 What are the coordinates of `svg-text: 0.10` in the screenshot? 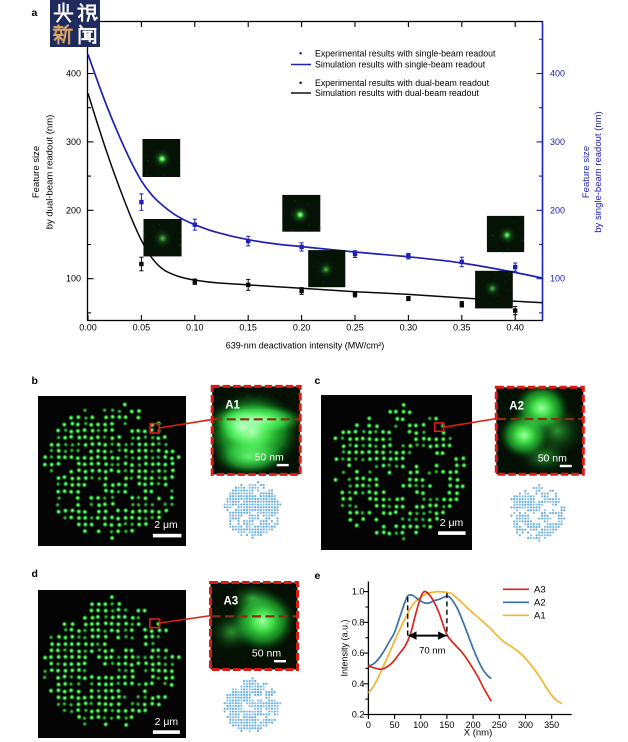 It's located at (195, 328).